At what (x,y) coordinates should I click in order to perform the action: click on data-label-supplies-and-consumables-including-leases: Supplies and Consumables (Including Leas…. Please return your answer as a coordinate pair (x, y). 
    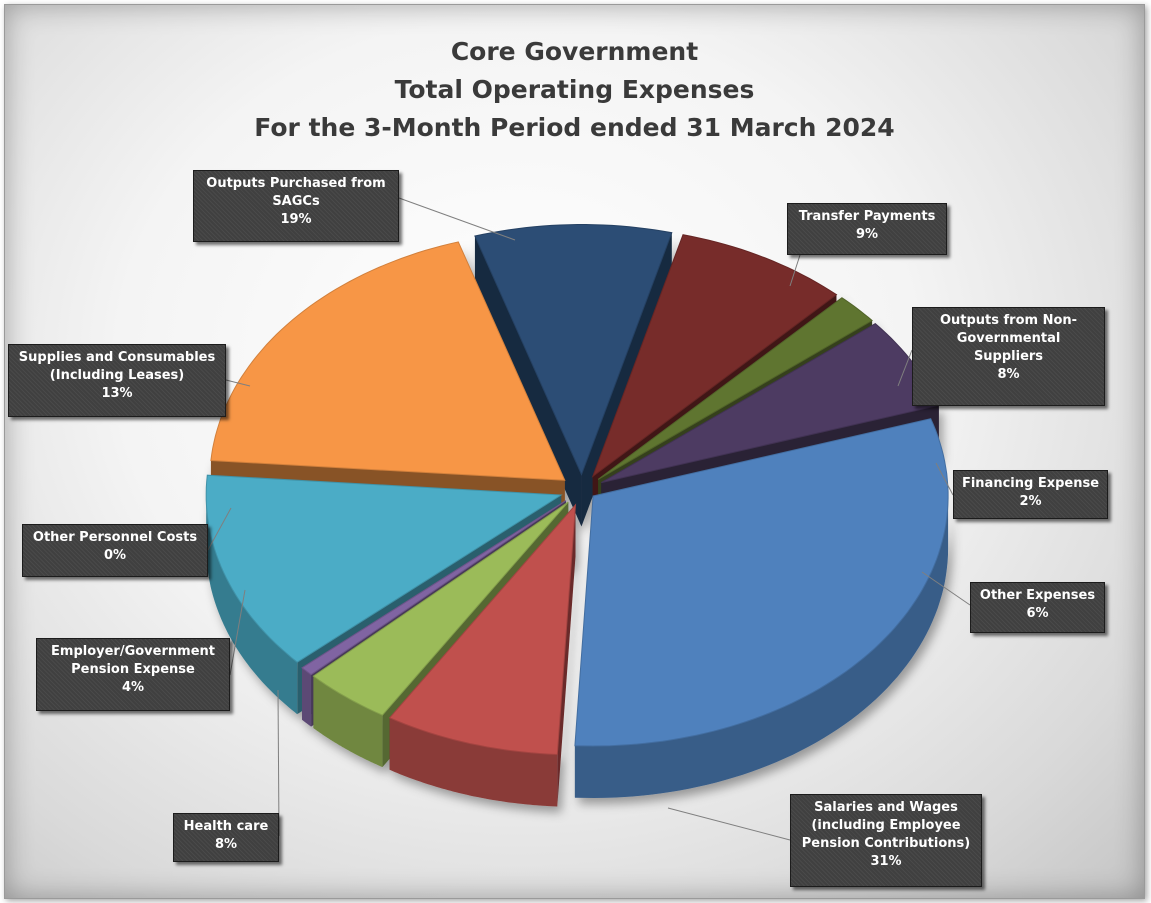
    Looking at the image, I should click on (117, 380).